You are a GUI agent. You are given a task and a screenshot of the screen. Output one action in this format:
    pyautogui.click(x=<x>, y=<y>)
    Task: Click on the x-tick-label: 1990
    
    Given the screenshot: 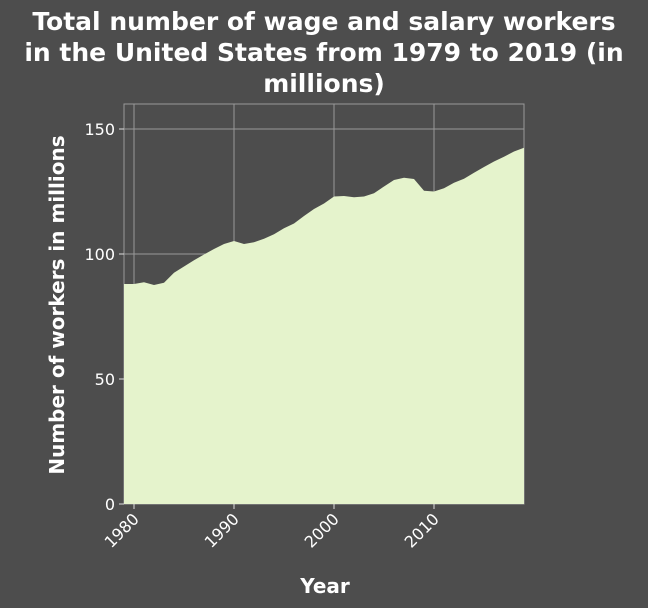 What is the action you would take?
    pyautogui.click(x=222, y=530)
    